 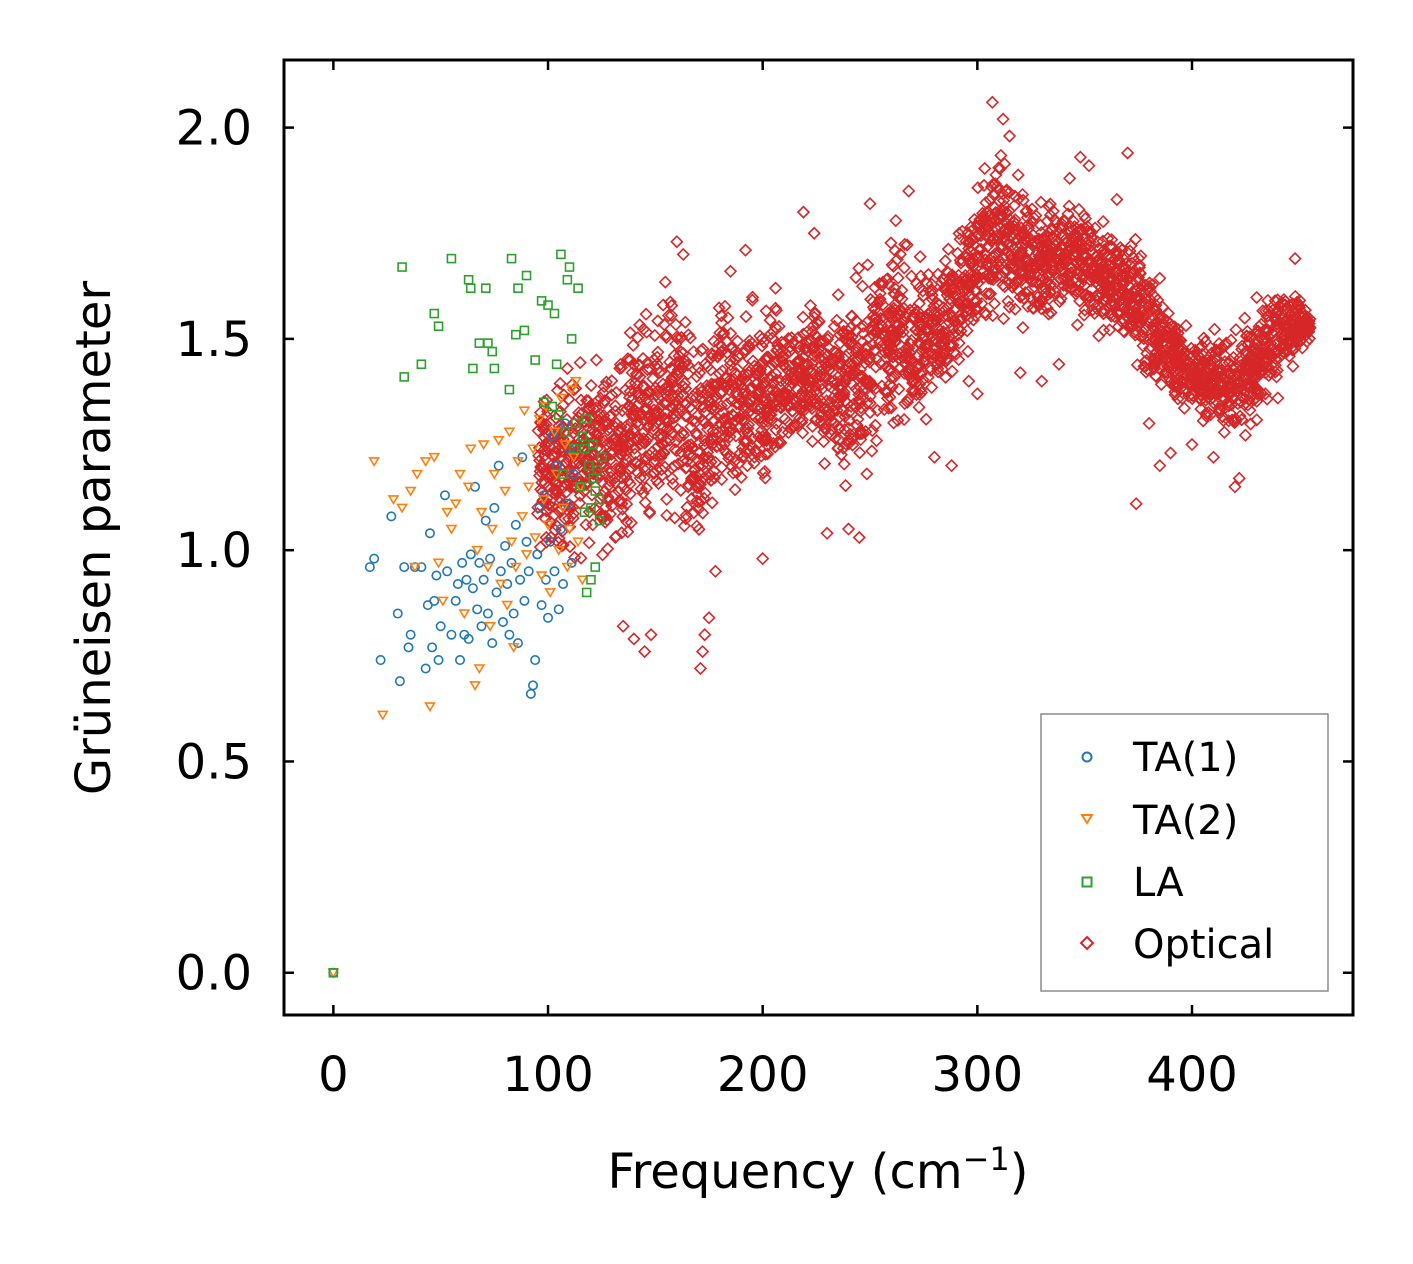 What do you see at coordinates (599, 520) in the screenshot?
I see `data-point-square` at bounding box center [599, 520].